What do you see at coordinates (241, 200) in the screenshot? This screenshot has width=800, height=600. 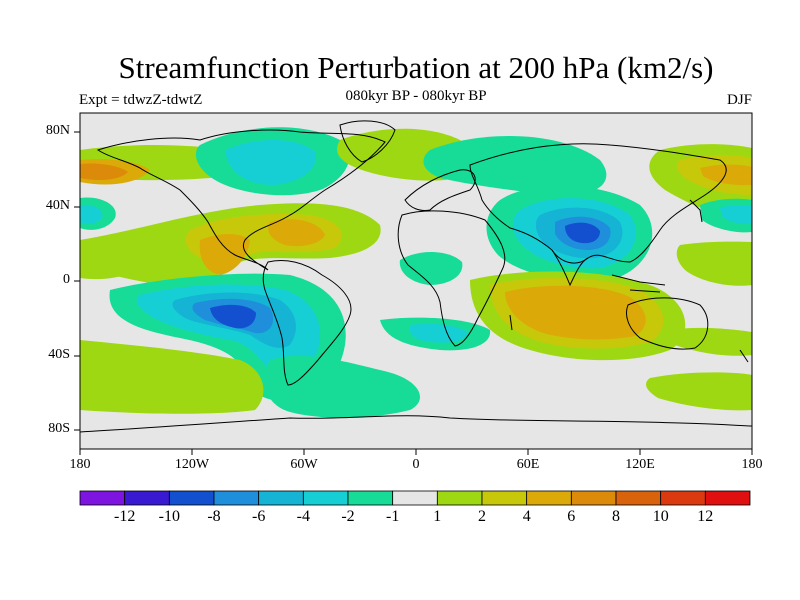 I see `coast-north-america` at bounding box center [241, 200].